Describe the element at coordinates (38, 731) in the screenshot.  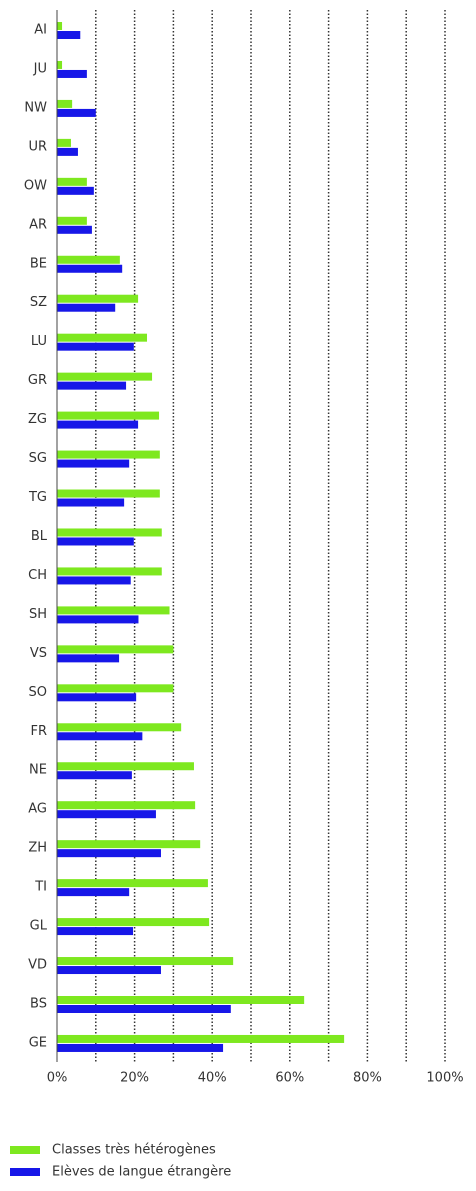
I see `y-tick-label: FR` at that location.